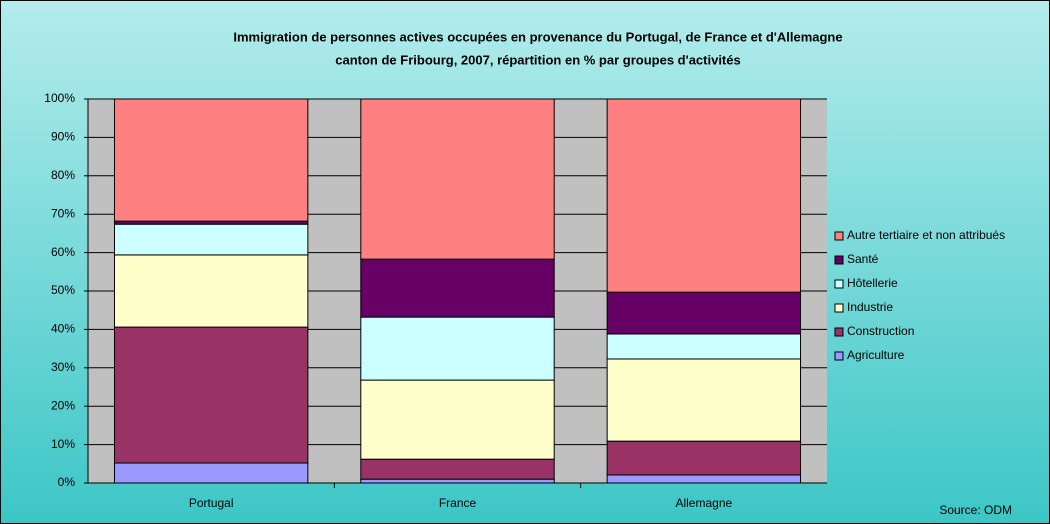 This screenshot has width=1050, height=524. Describe the element at coordinates (870, 307) in the screenshot. I see `legend-label: Industrie` at that location.